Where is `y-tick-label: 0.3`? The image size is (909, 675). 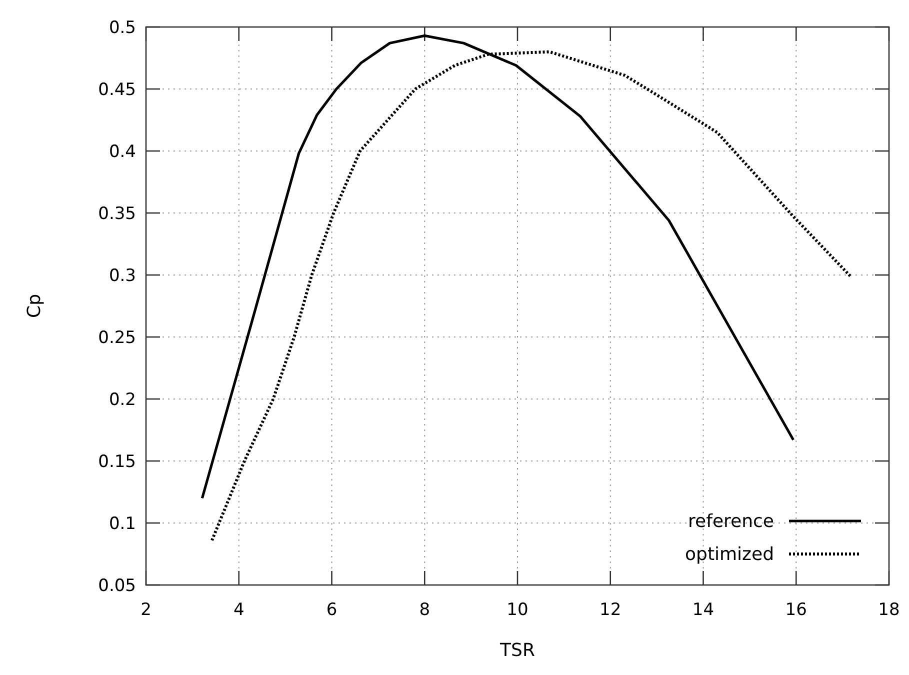
y-tick-label: 0.3 is located at coordinates (122, 276).